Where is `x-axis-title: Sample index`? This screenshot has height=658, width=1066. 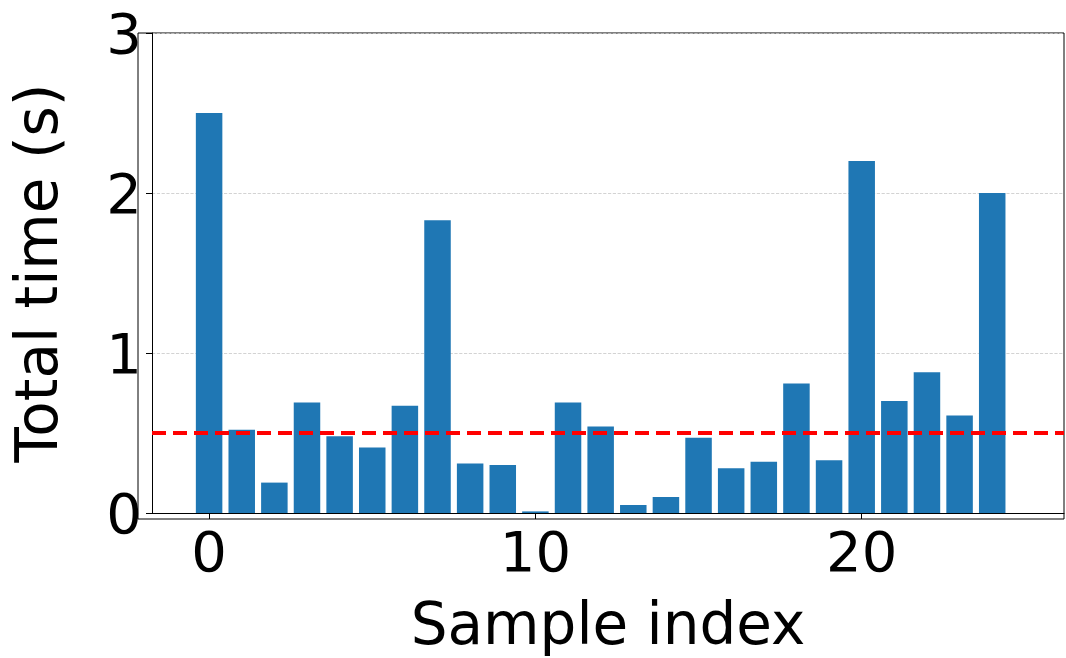 x-axis-title: Sample index is located at coordinates (608, 624).